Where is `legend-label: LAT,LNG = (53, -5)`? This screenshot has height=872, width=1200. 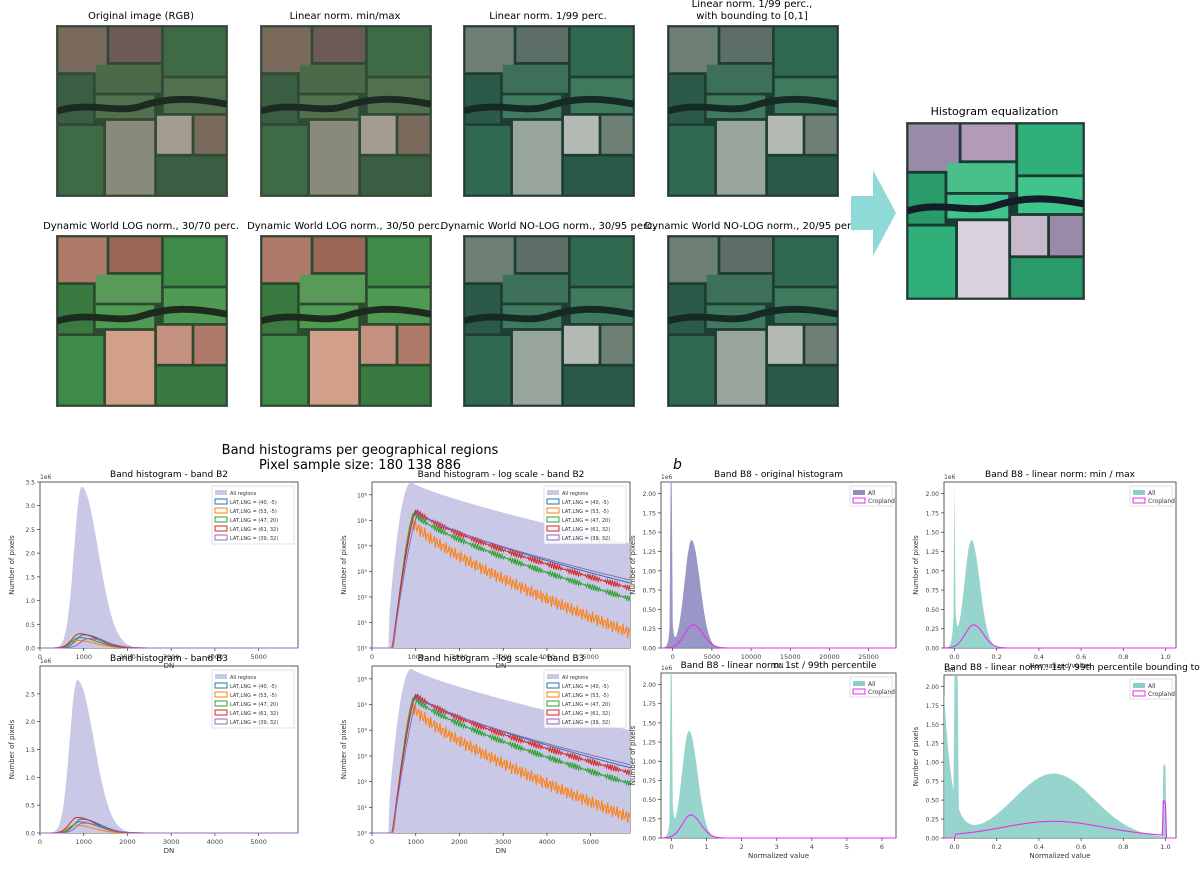 legend-label: LAT,LNG = (53, -5) is located at coordinates (253, 512).